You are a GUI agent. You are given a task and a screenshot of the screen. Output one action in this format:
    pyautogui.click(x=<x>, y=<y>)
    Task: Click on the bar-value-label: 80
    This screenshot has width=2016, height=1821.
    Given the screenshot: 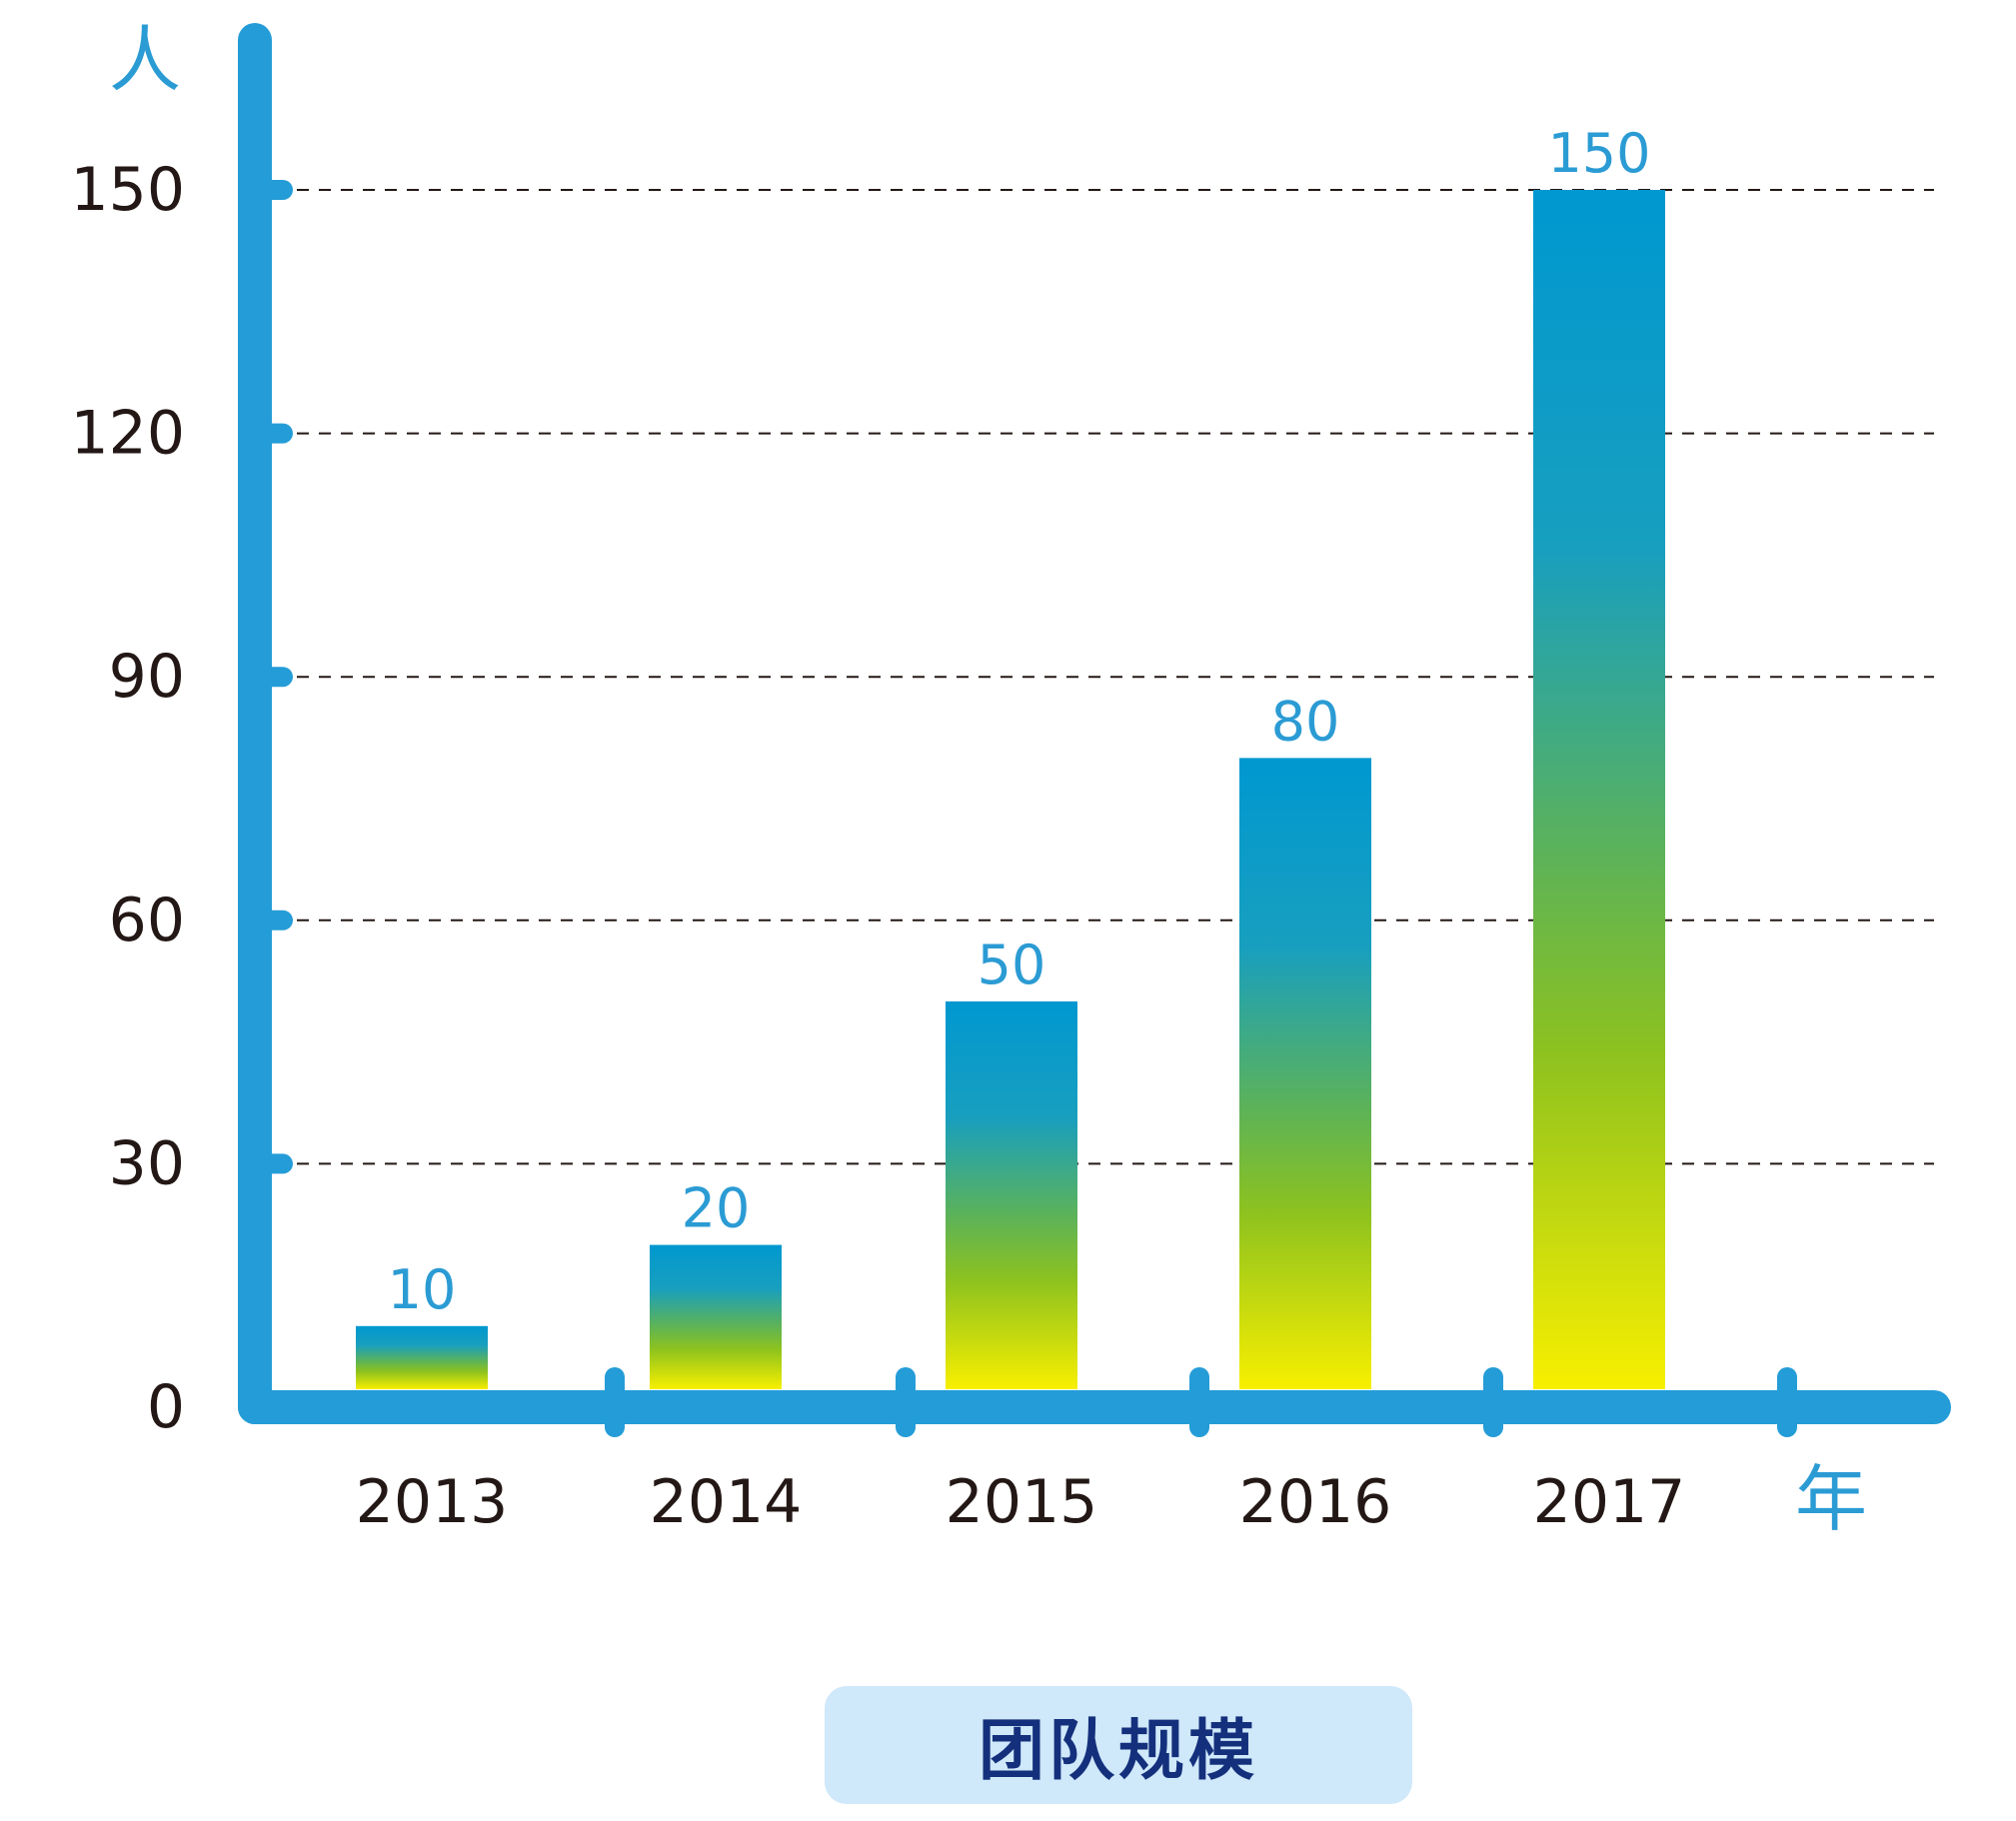 What is the action you would take?
    pyautogui.click(x=1305, y=721)
    